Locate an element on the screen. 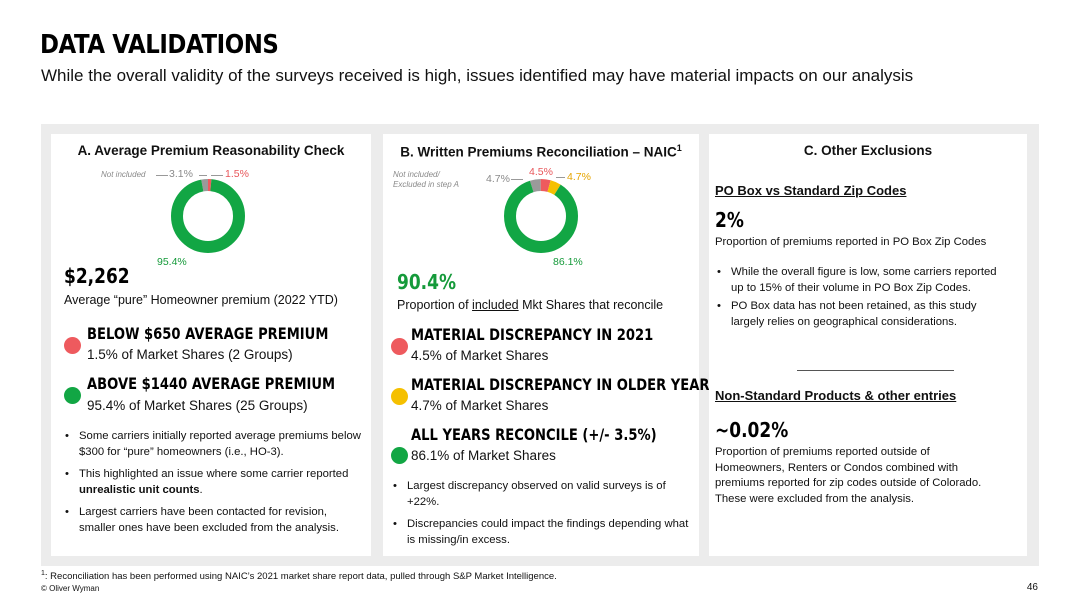  pct-label-not-included-b: 4.7% is located at coordinates (498, 179).